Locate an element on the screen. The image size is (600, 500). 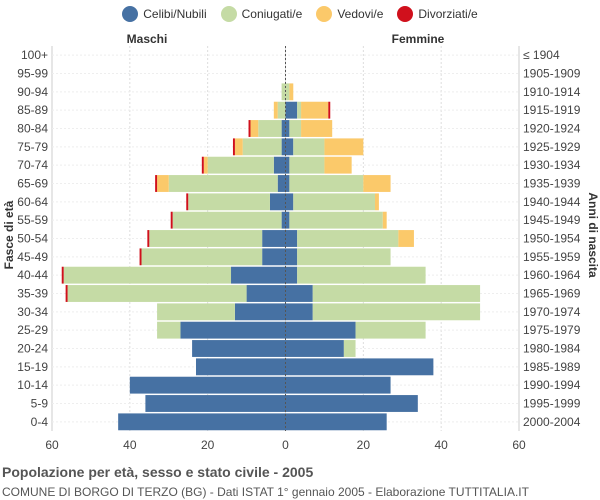
legend-item-vedovi: Vedovi/e is located at coordinates (349, 14).